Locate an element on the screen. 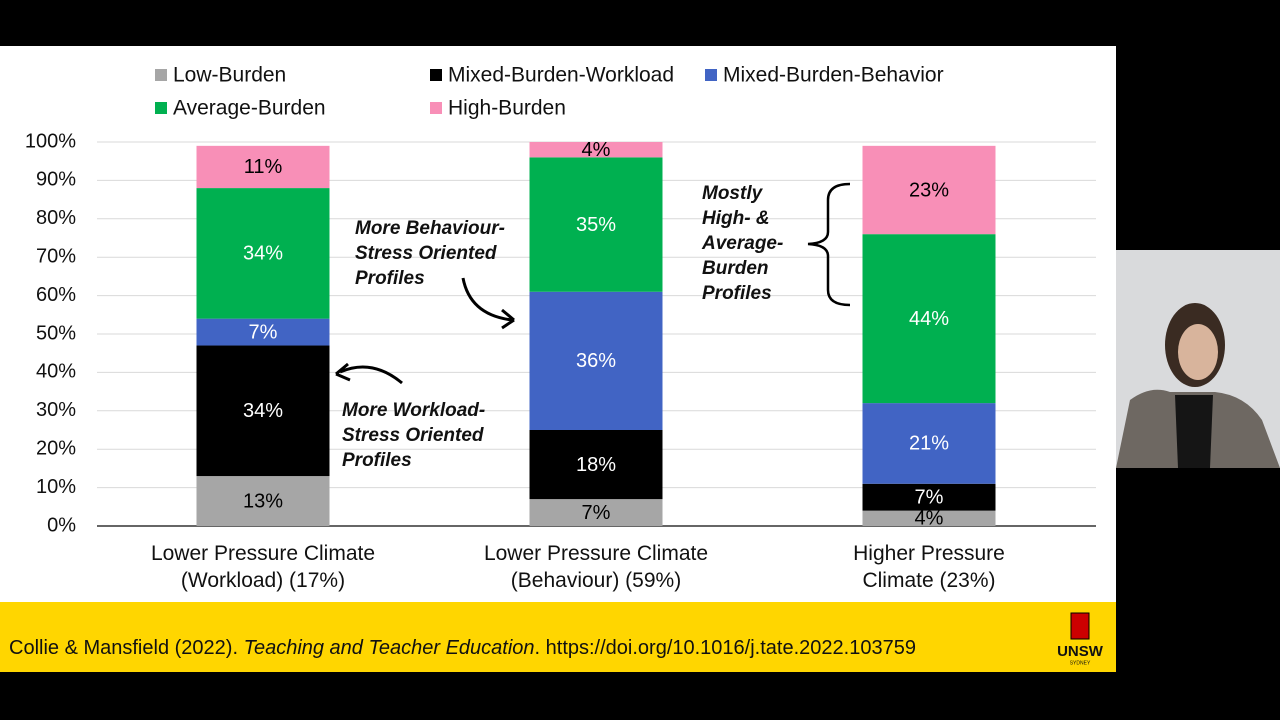 This screenshot has height=720, width=1280. y-tick-label: 0% is located at coordinates (61, 525).